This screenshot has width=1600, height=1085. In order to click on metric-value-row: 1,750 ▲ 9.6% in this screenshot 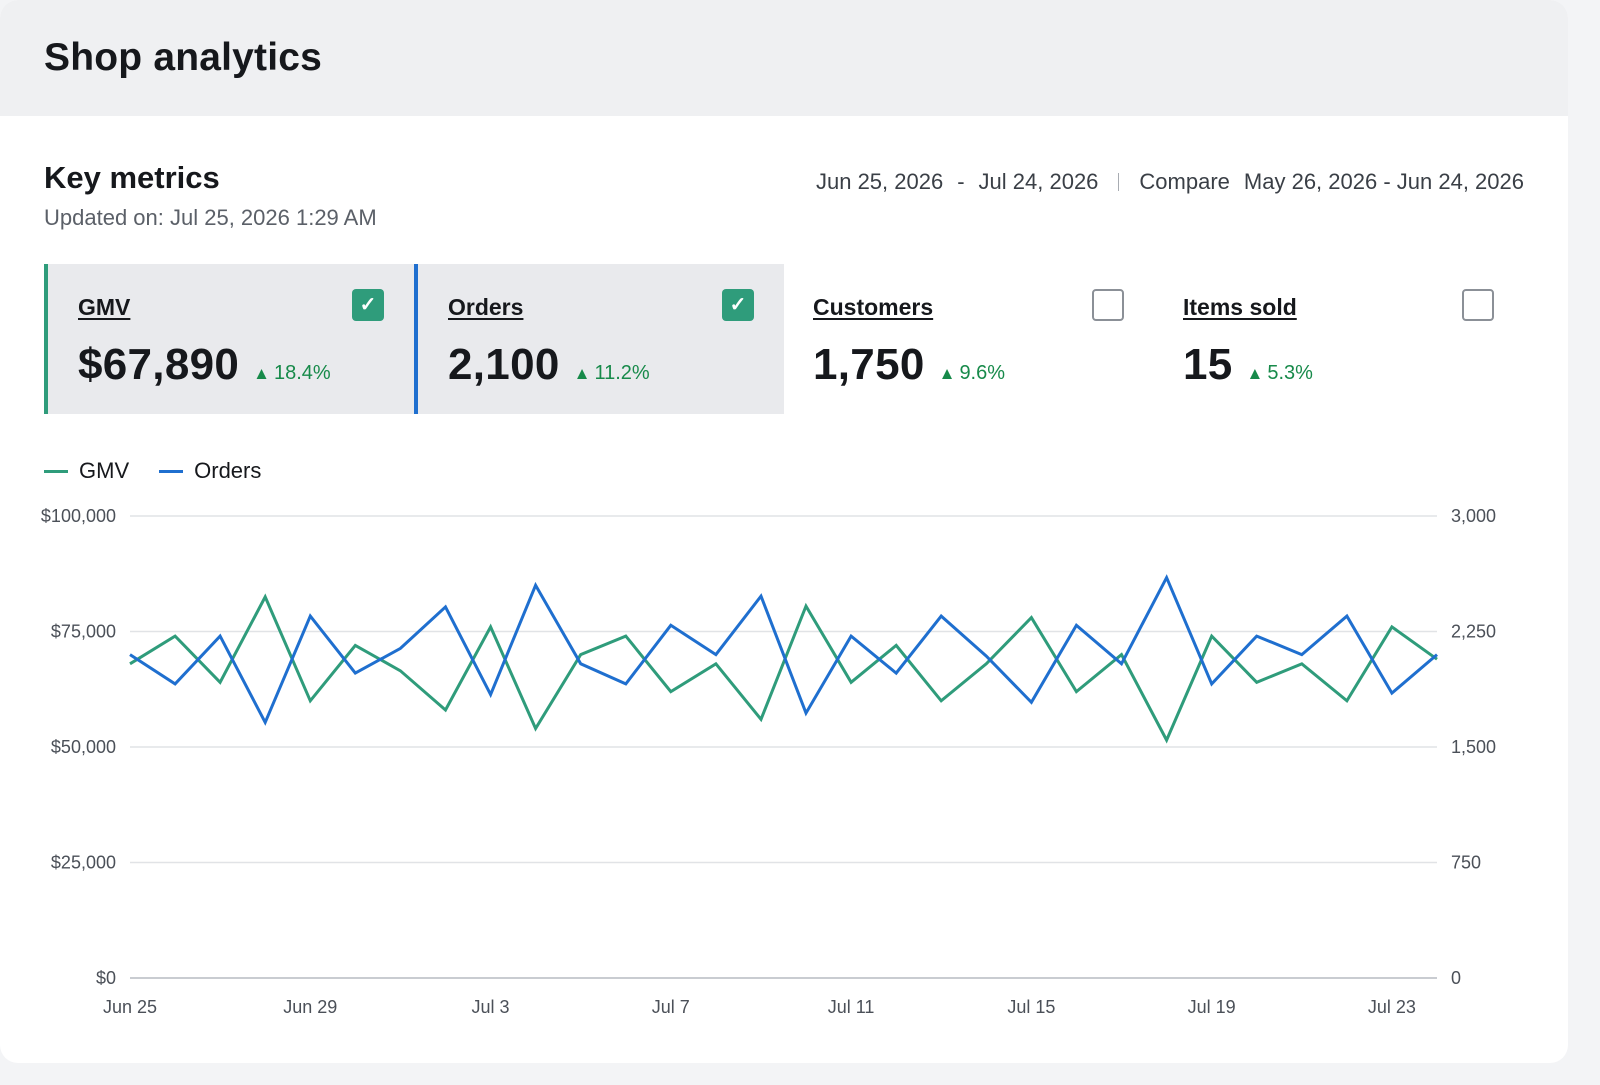, I will do `click(909, 365)`.